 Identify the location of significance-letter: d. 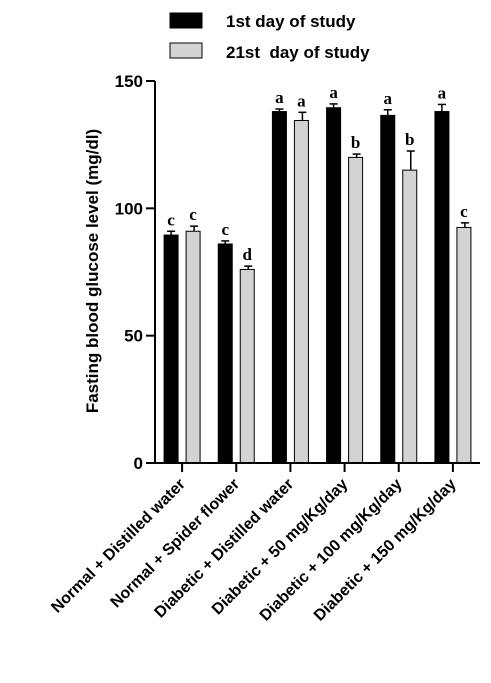
(248, 254).